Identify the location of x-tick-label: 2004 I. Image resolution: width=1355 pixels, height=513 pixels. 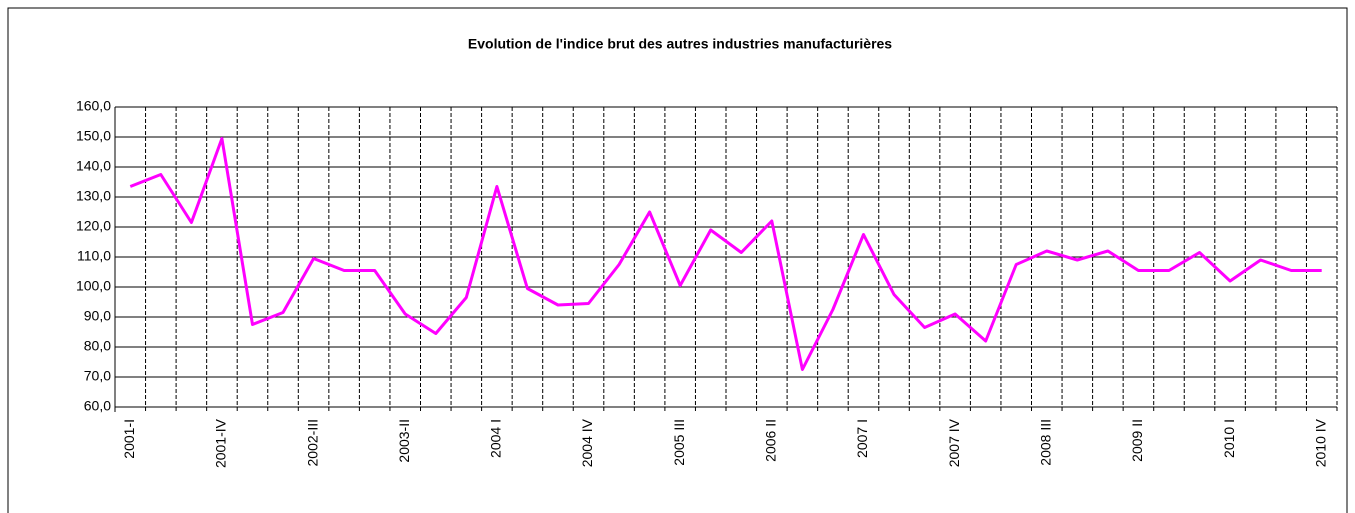
(496, 438).